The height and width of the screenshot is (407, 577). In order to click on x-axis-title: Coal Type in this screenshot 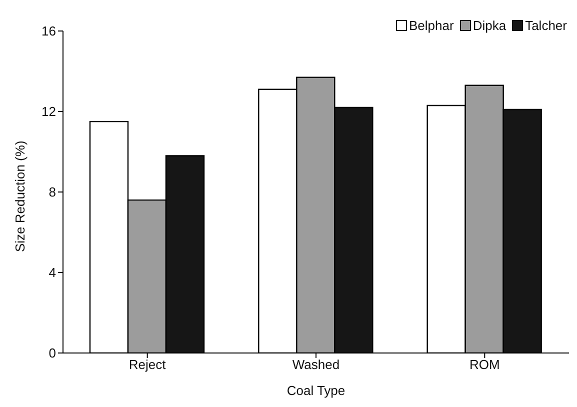, I will do `click(316, 390)`.